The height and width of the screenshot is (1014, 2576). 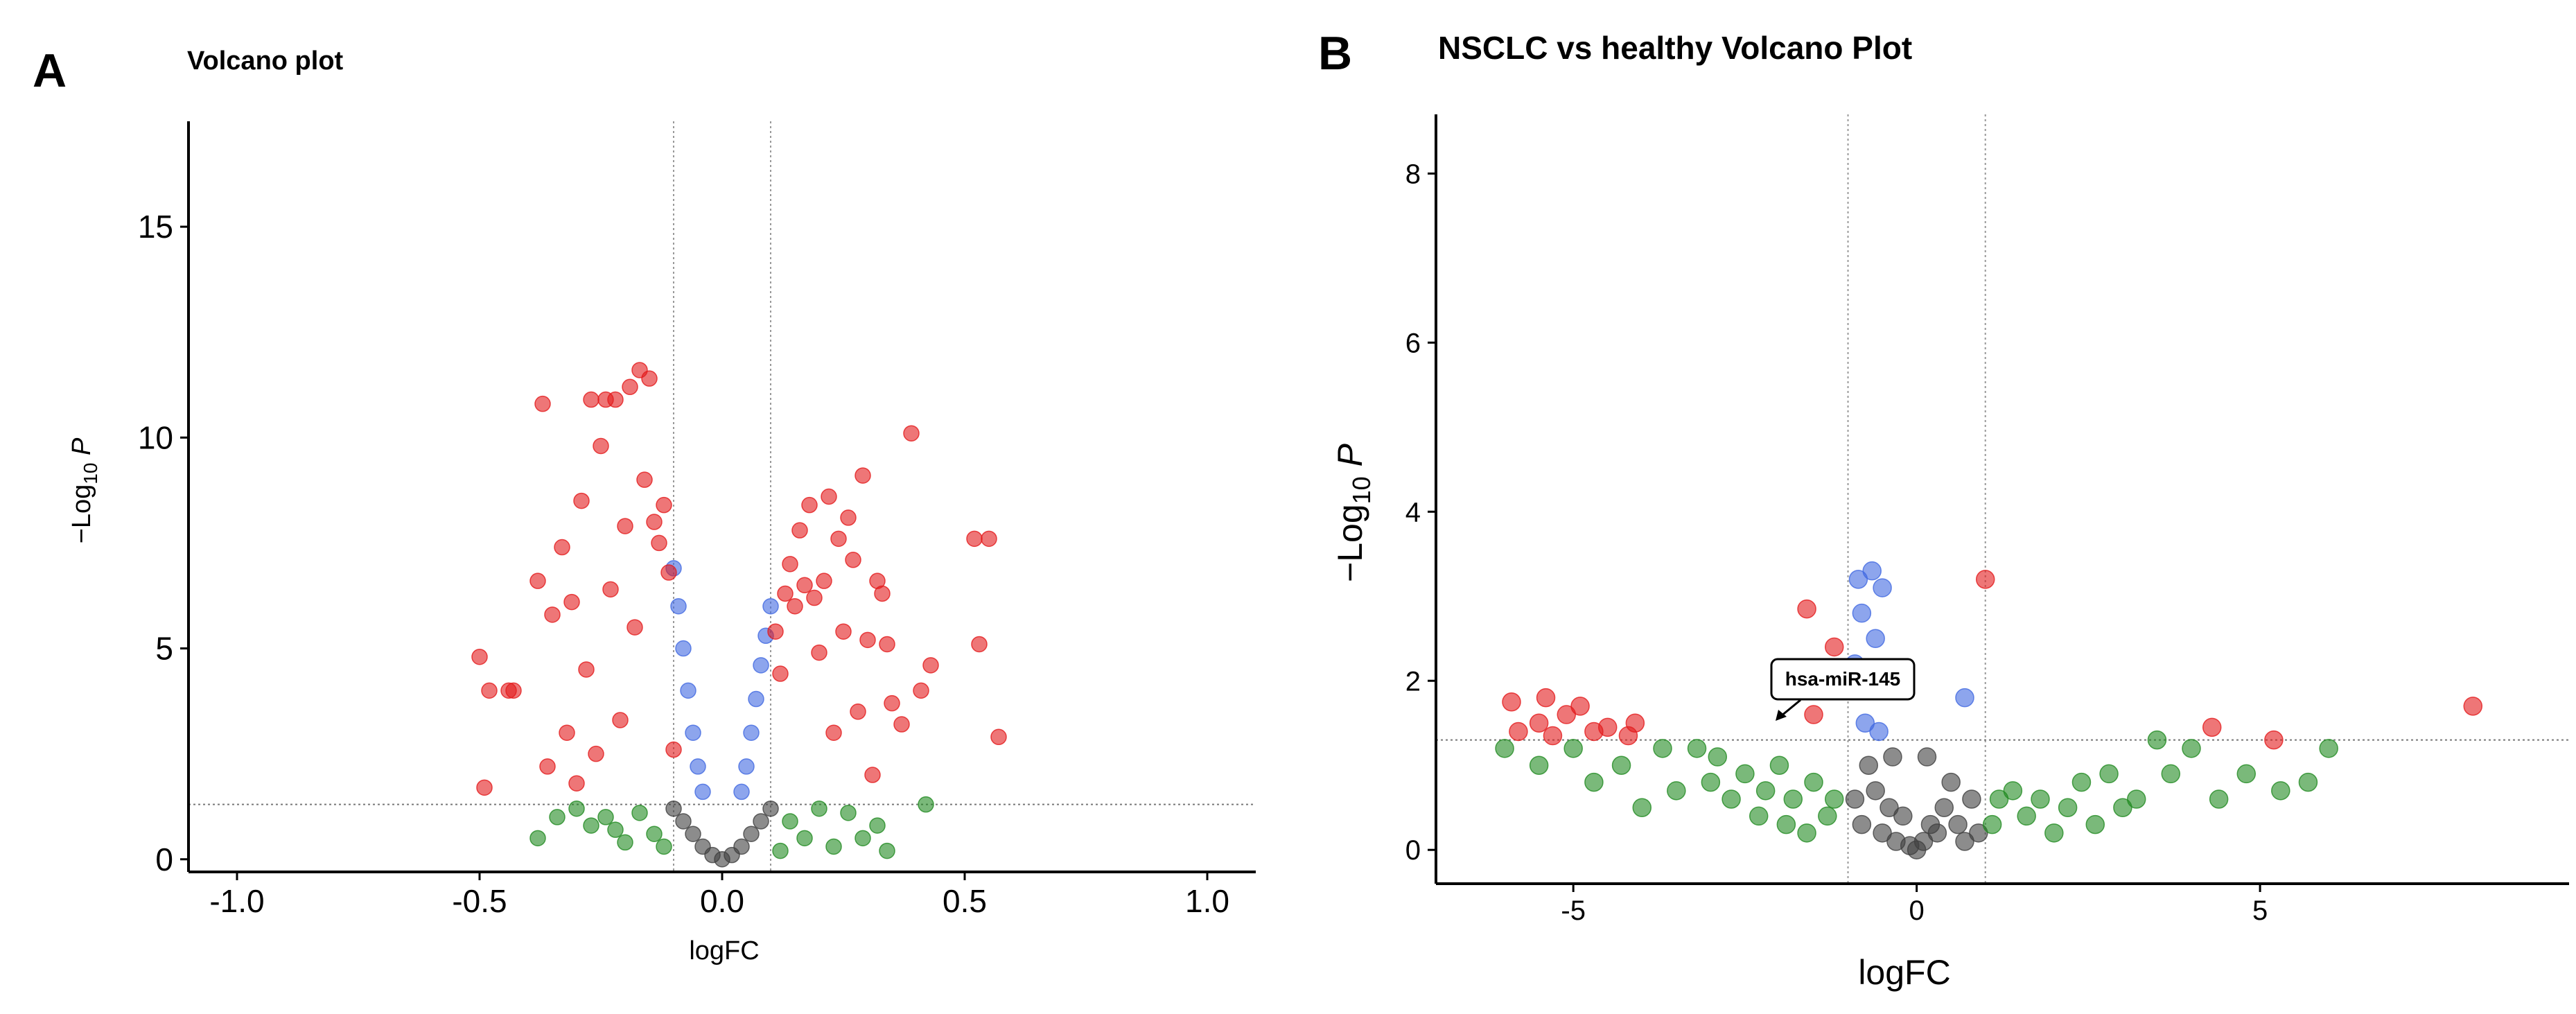 I want to click on panel-a-letter: A, so click(x=50, y=70).